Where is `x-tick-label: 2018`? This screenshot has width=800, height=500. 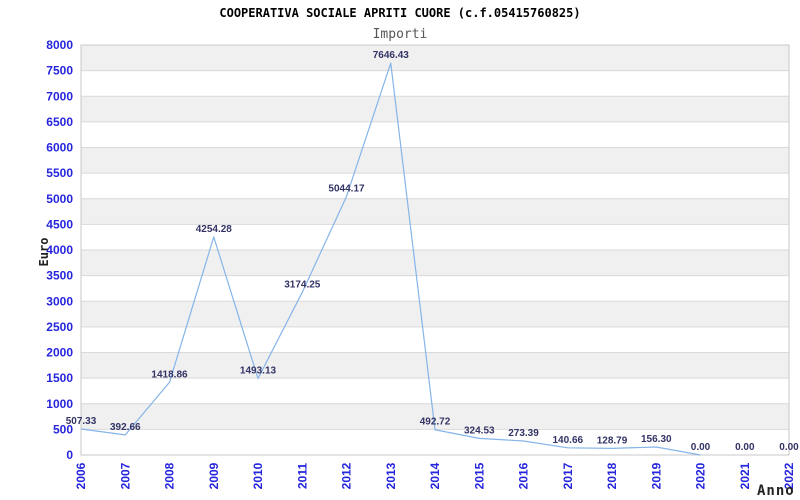 x-tick-label: 2018 is located at coordinates (612, 475).